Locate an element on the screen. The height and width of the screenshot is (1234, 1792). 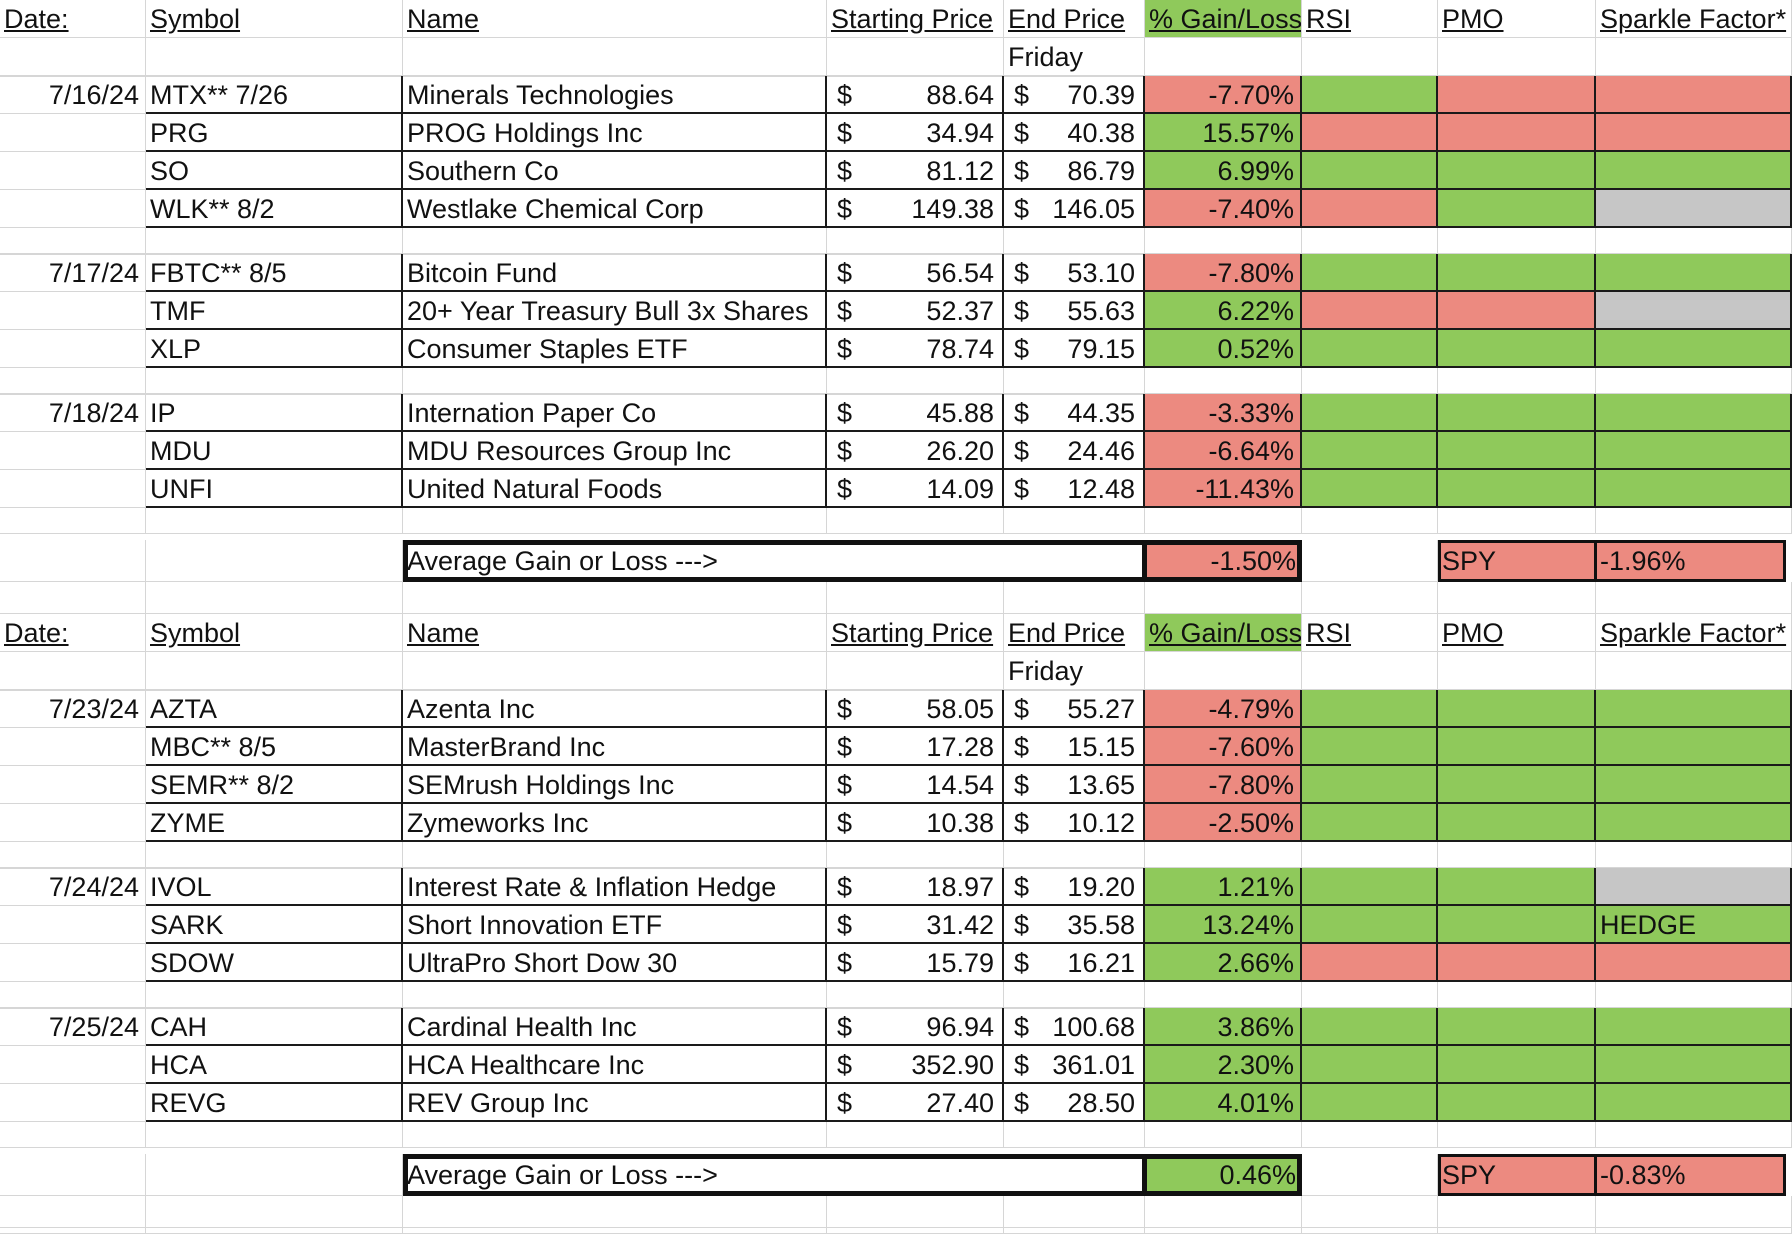
header-sparkle: Sparkle Factor* is located at coordinates (1694, 19).